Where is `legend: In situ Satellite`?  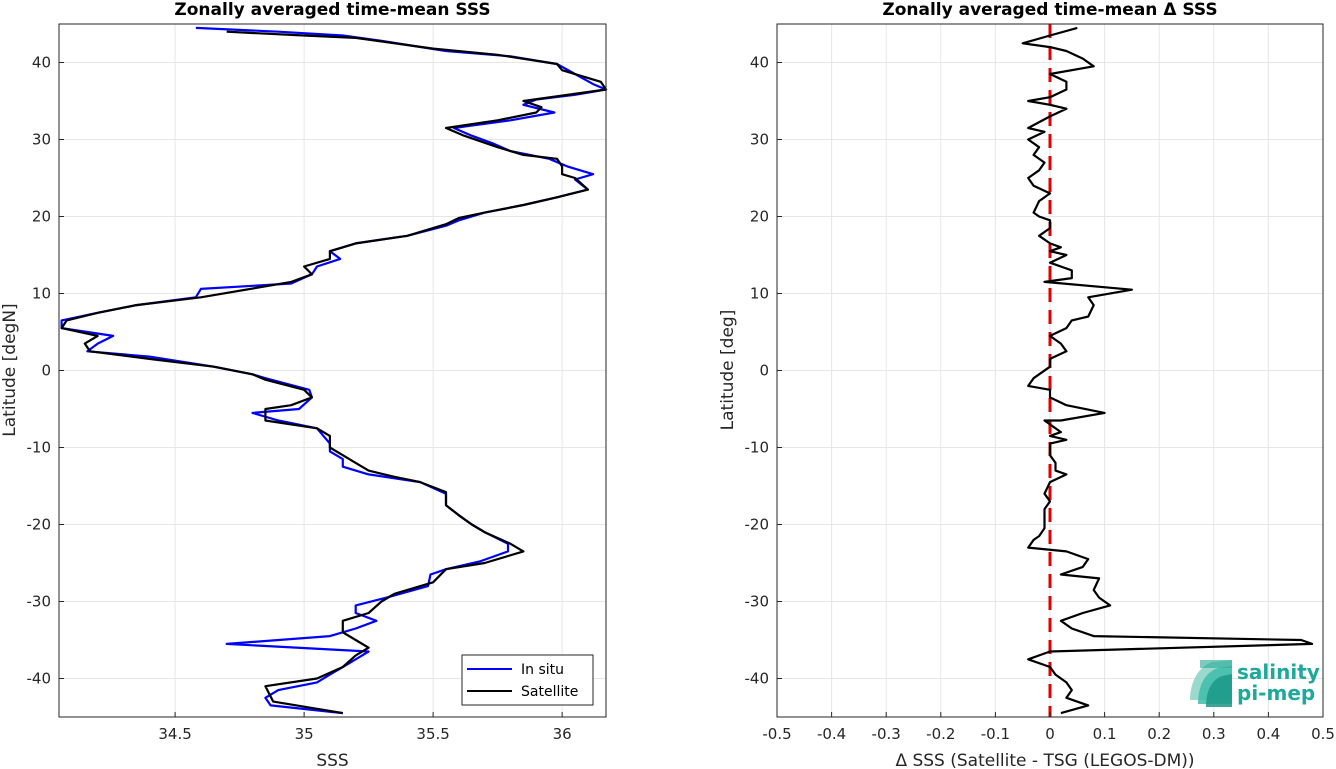
legend: In situ Satellite is located at coordinates (527, 680).